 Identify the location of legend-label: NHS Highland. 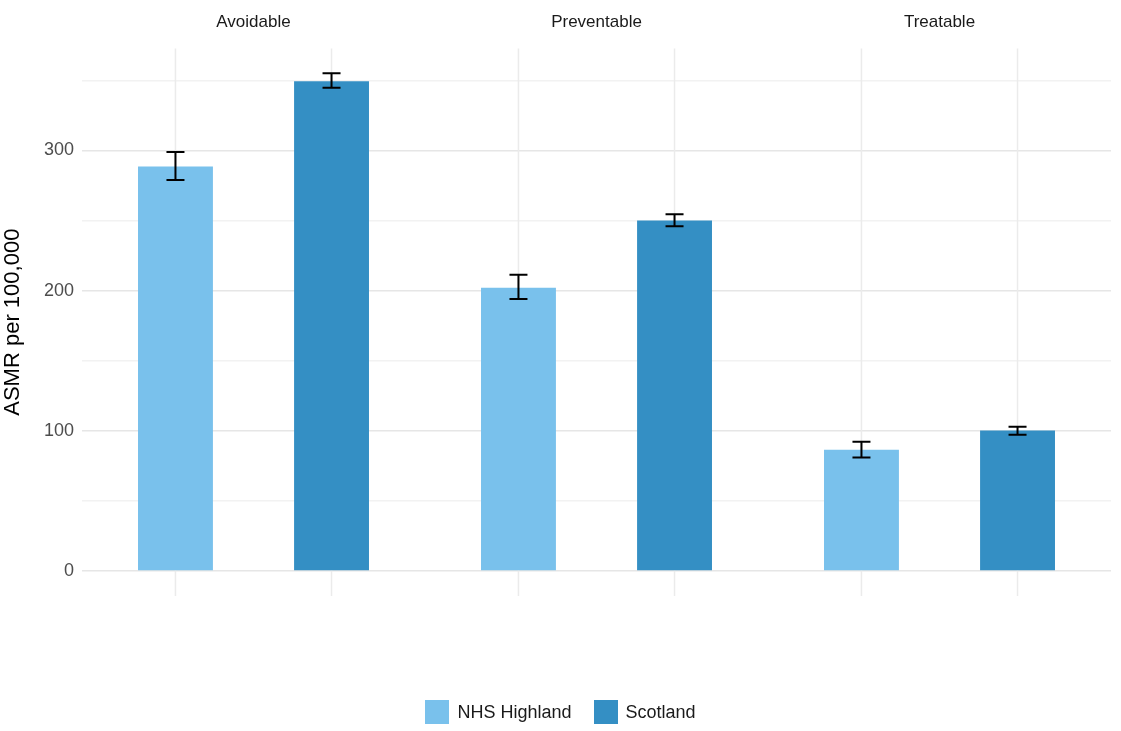
(514, 712).